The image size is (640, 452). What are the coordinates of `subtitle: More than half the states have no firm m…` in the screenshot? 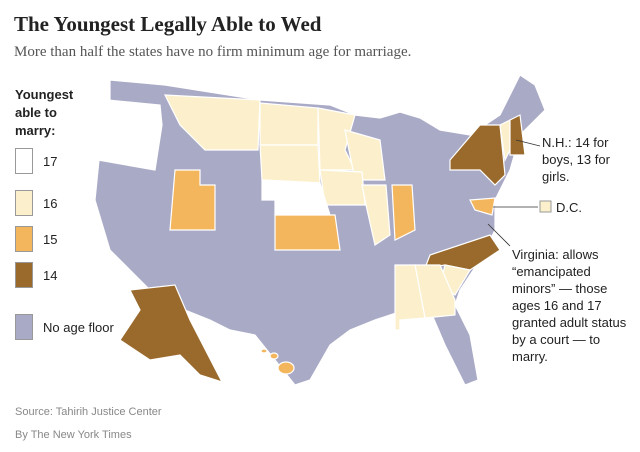 It's located at (213, 52).